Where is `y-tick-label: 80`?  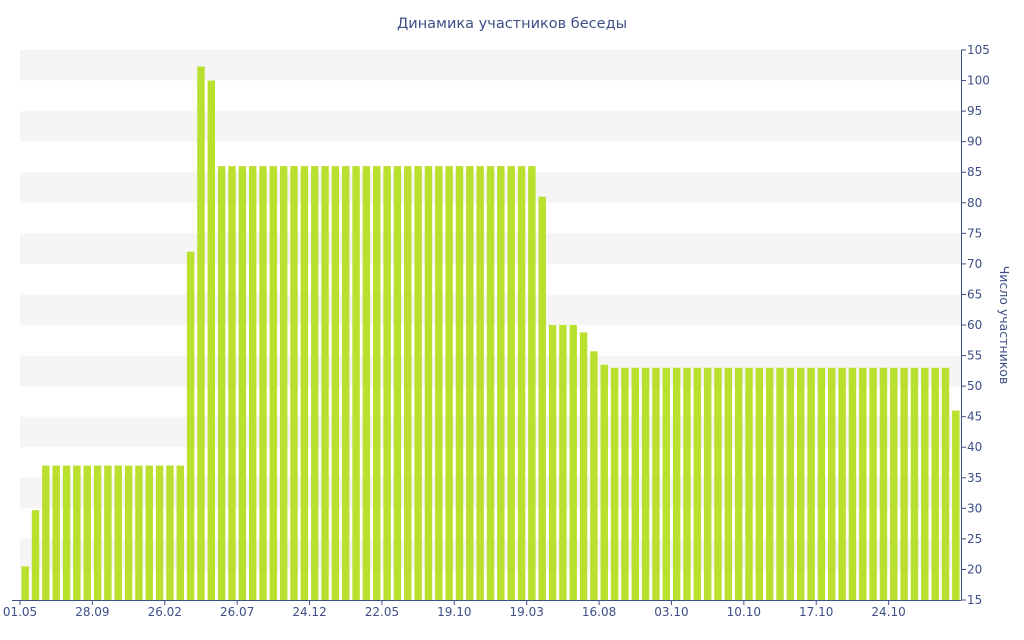 y-tick-label: 80 is located at coordinates (974, 203).